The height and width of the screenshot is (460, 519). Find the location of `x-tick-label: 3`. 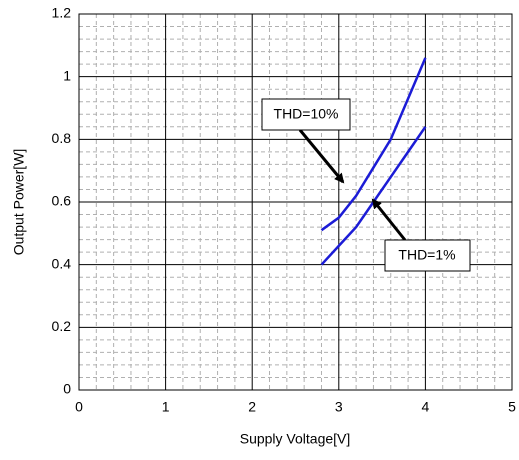

x-tick-label: 3 is located at coordinates (339, 407).